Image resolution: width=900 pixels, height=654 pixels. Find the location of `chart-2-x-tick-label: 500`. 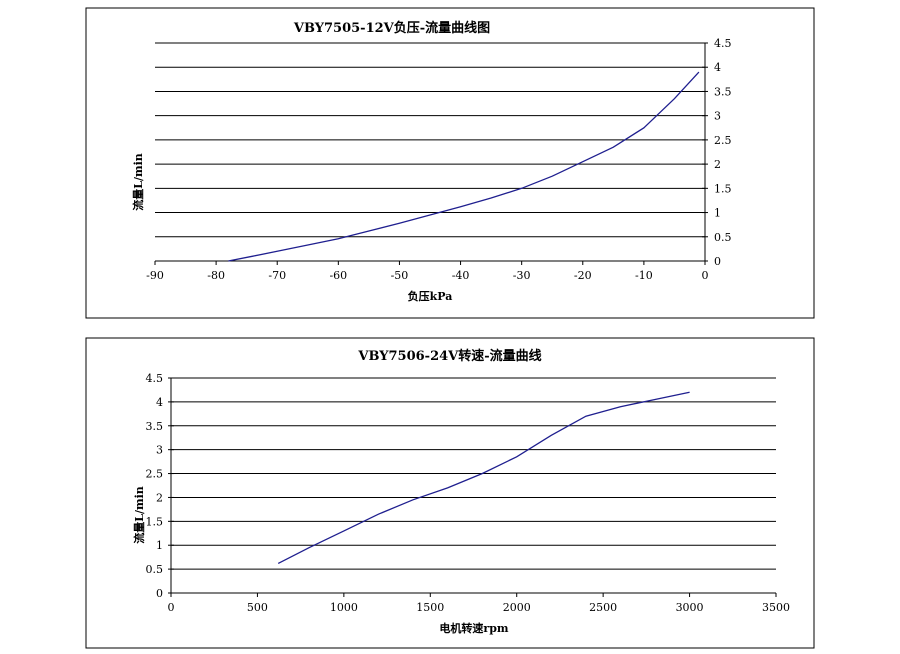

chart-2-x-tick-label: 500 is located at coordinates (257, 607).